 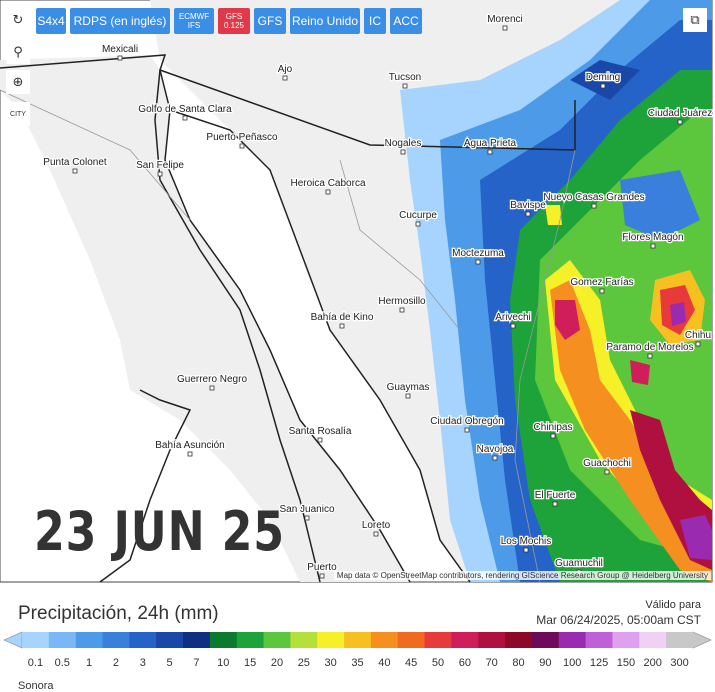 What do you see at coordinates (490, 143) in the screenshot?
I see `city-label: Agua Prieta` at bounding box center [490, 143].